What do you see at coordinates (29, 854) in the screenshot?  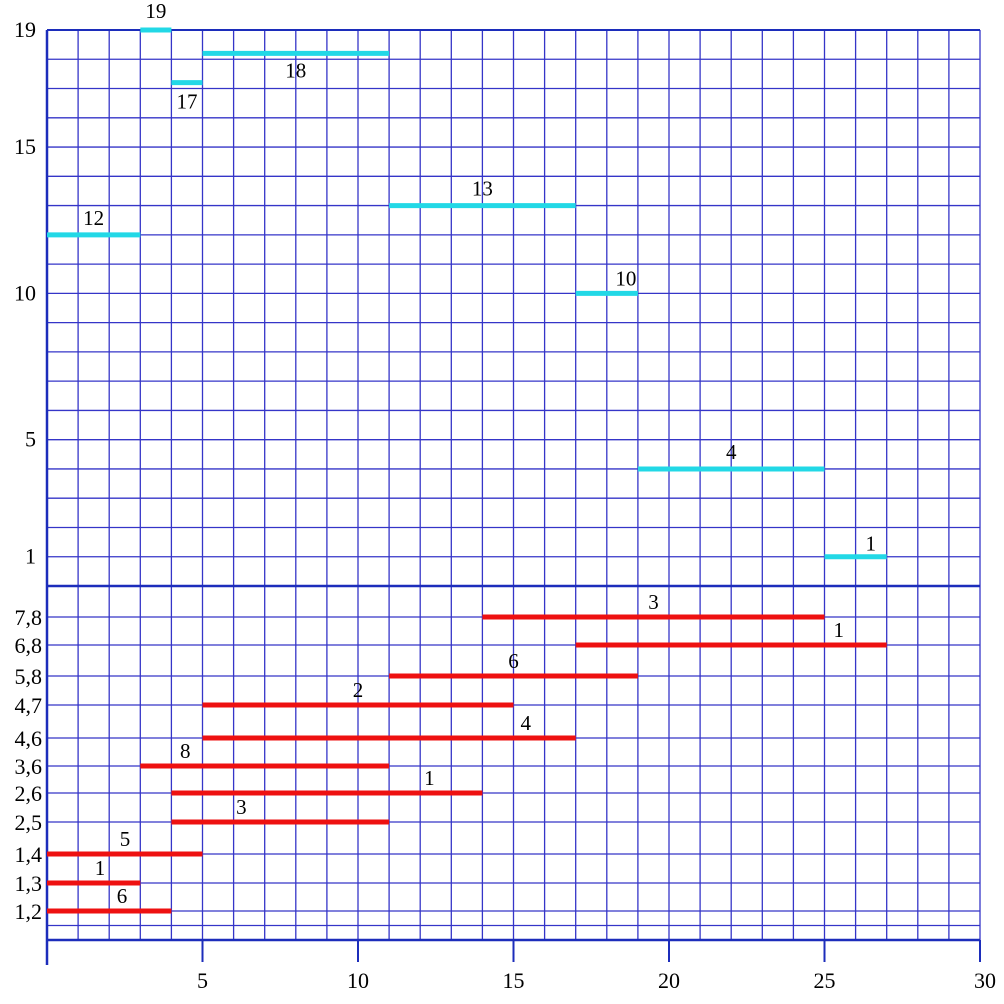 I see `row-label: 1,4` at bounding box center [29, 854].